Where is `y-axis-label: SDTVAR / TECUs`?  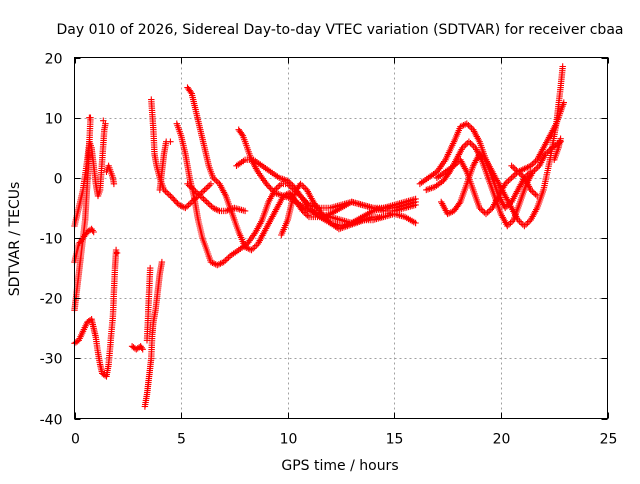 y-axis-label: SDTVAR / TECUs is located at coordinates (15, 239).